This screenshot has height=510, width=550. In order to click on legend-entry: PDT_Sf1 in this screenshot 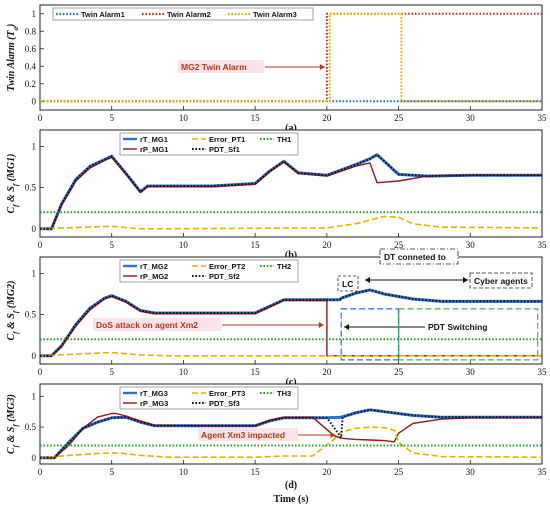, I will do `click(224, 149)`.